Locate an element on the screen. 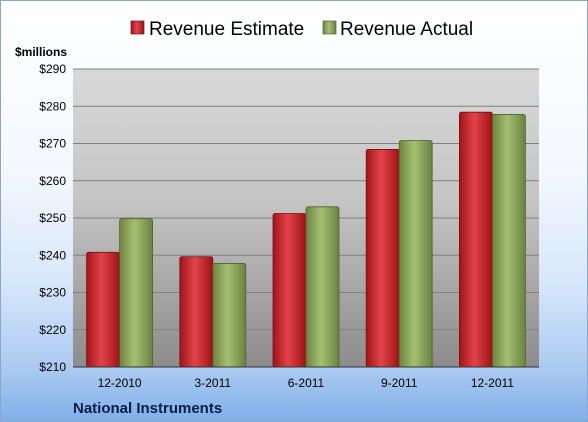  legend: Revenue Estimate Revenue Actual is located at coordinates (301, 29).